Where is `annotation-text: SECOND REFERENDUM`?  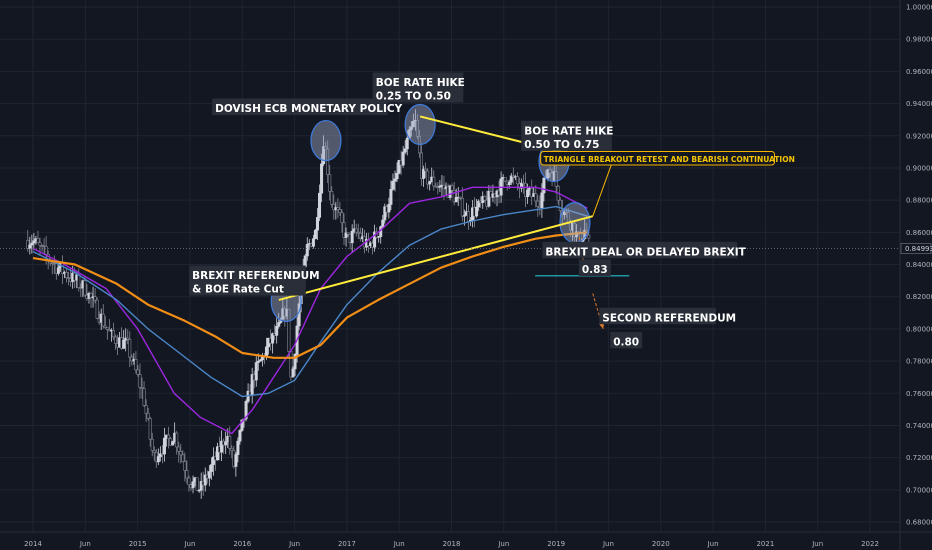
annotation-text: SECOND REFERENDUM is located at coordinates (669, 318).